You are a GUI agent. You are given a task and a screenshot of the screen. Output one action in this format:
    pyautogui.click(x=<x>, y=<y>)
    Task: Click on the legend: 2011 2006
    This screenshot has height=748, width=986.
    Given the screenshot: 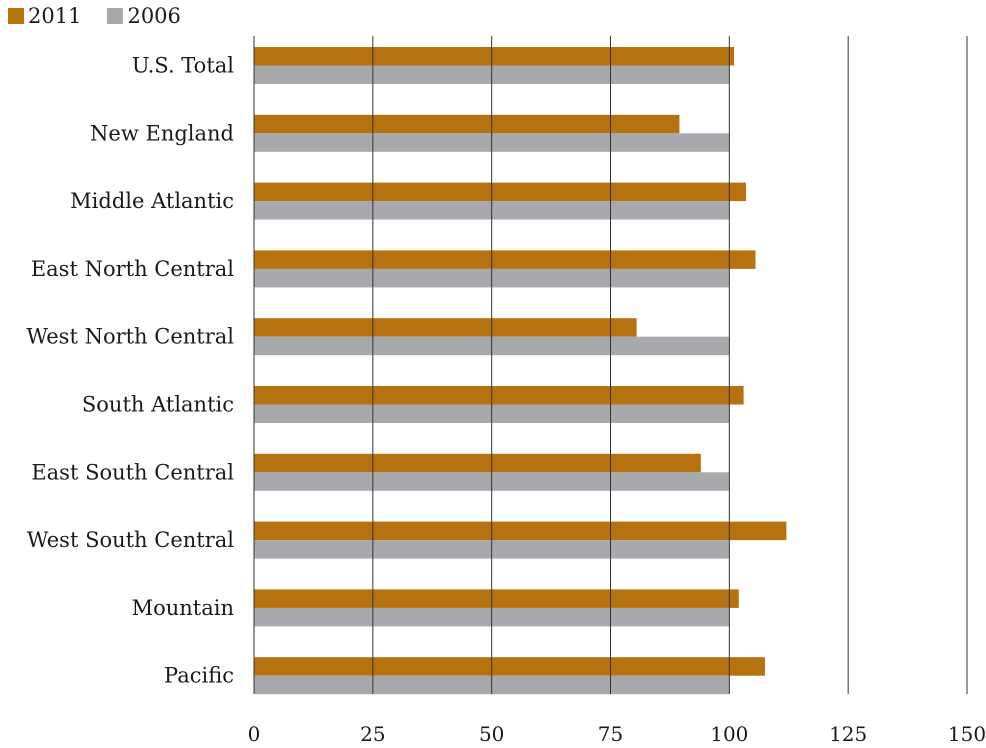 What is the action you would take?
    pyautogui.click(x=94, y=16)
    